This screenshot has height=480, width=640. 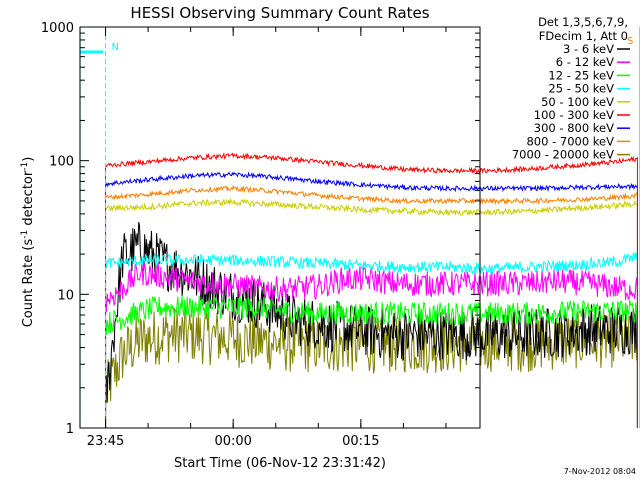 What do you see at coordinates (581, 75) in the screenshot?
I see `legend-label: 12 - 25 keV` at bounding box center [581, 75].